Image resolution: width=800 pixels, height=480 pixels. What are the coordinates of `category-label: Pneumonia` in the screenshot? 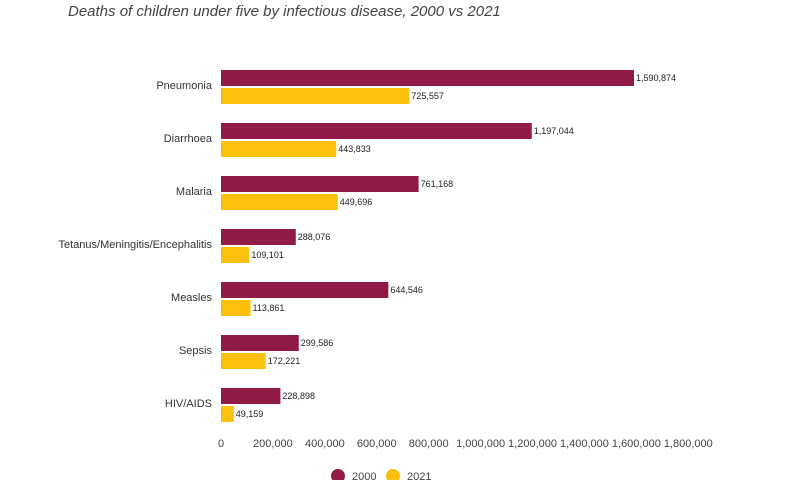 It's located at (184, 86).